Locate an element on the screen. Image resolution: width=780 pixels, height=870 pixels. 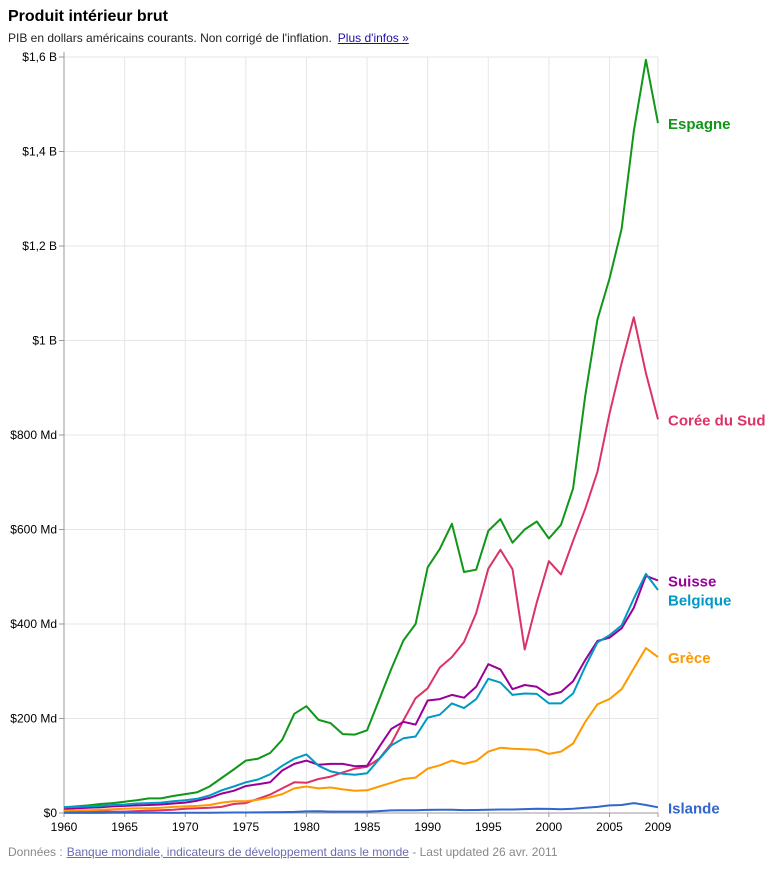
x-tick-label: 1970 is located at coordinates (185, 827).